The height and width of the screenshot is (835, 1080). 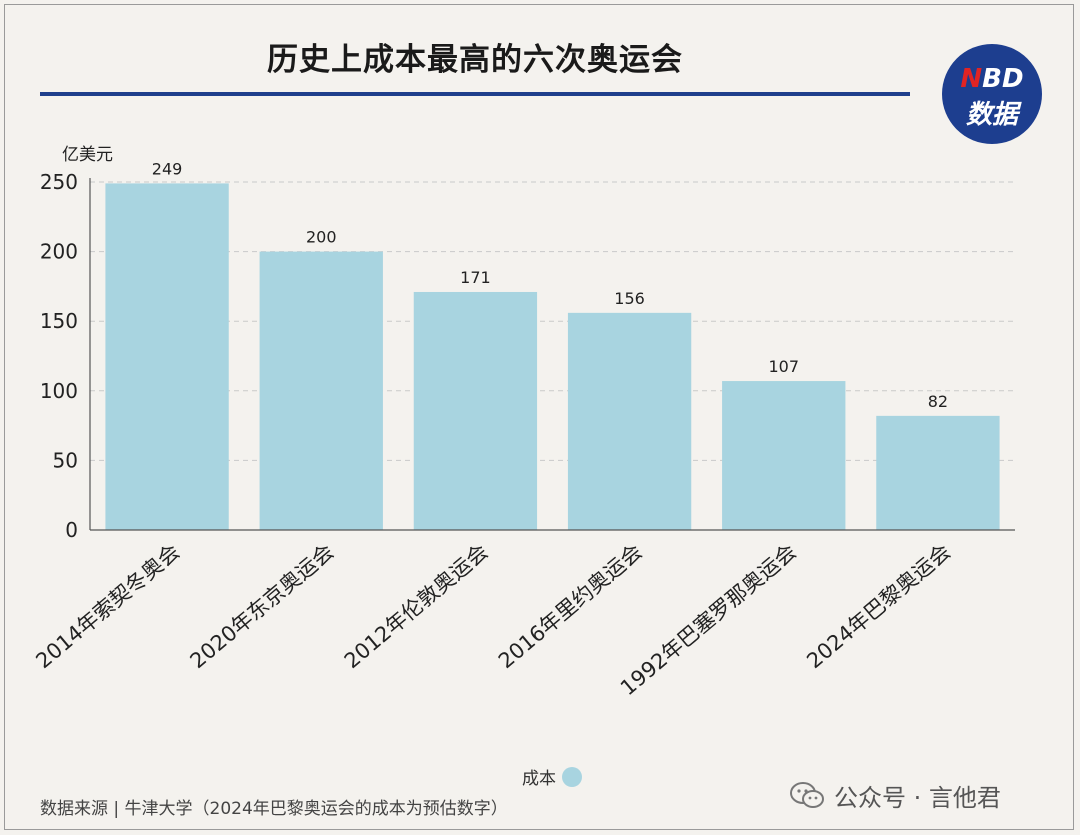 I want to click on y-tick-label: 150, so click(x=59, y=321).